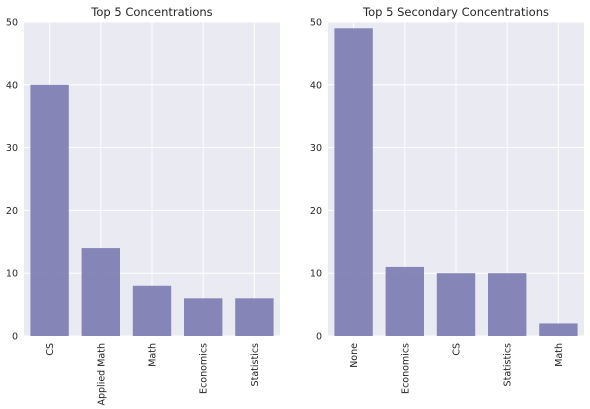  Describe the element at coordinates (354, 355) in the screenshot. I see `x-tick-label: None` at that location.